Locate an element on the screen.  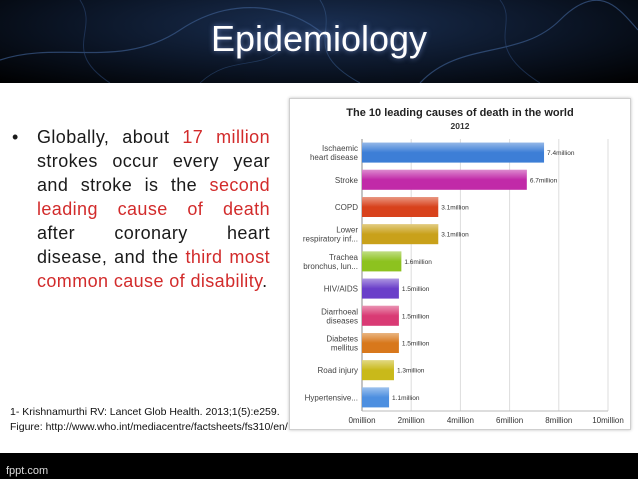
chart-subtitle: 2012 is located at coordinates (460, 126).